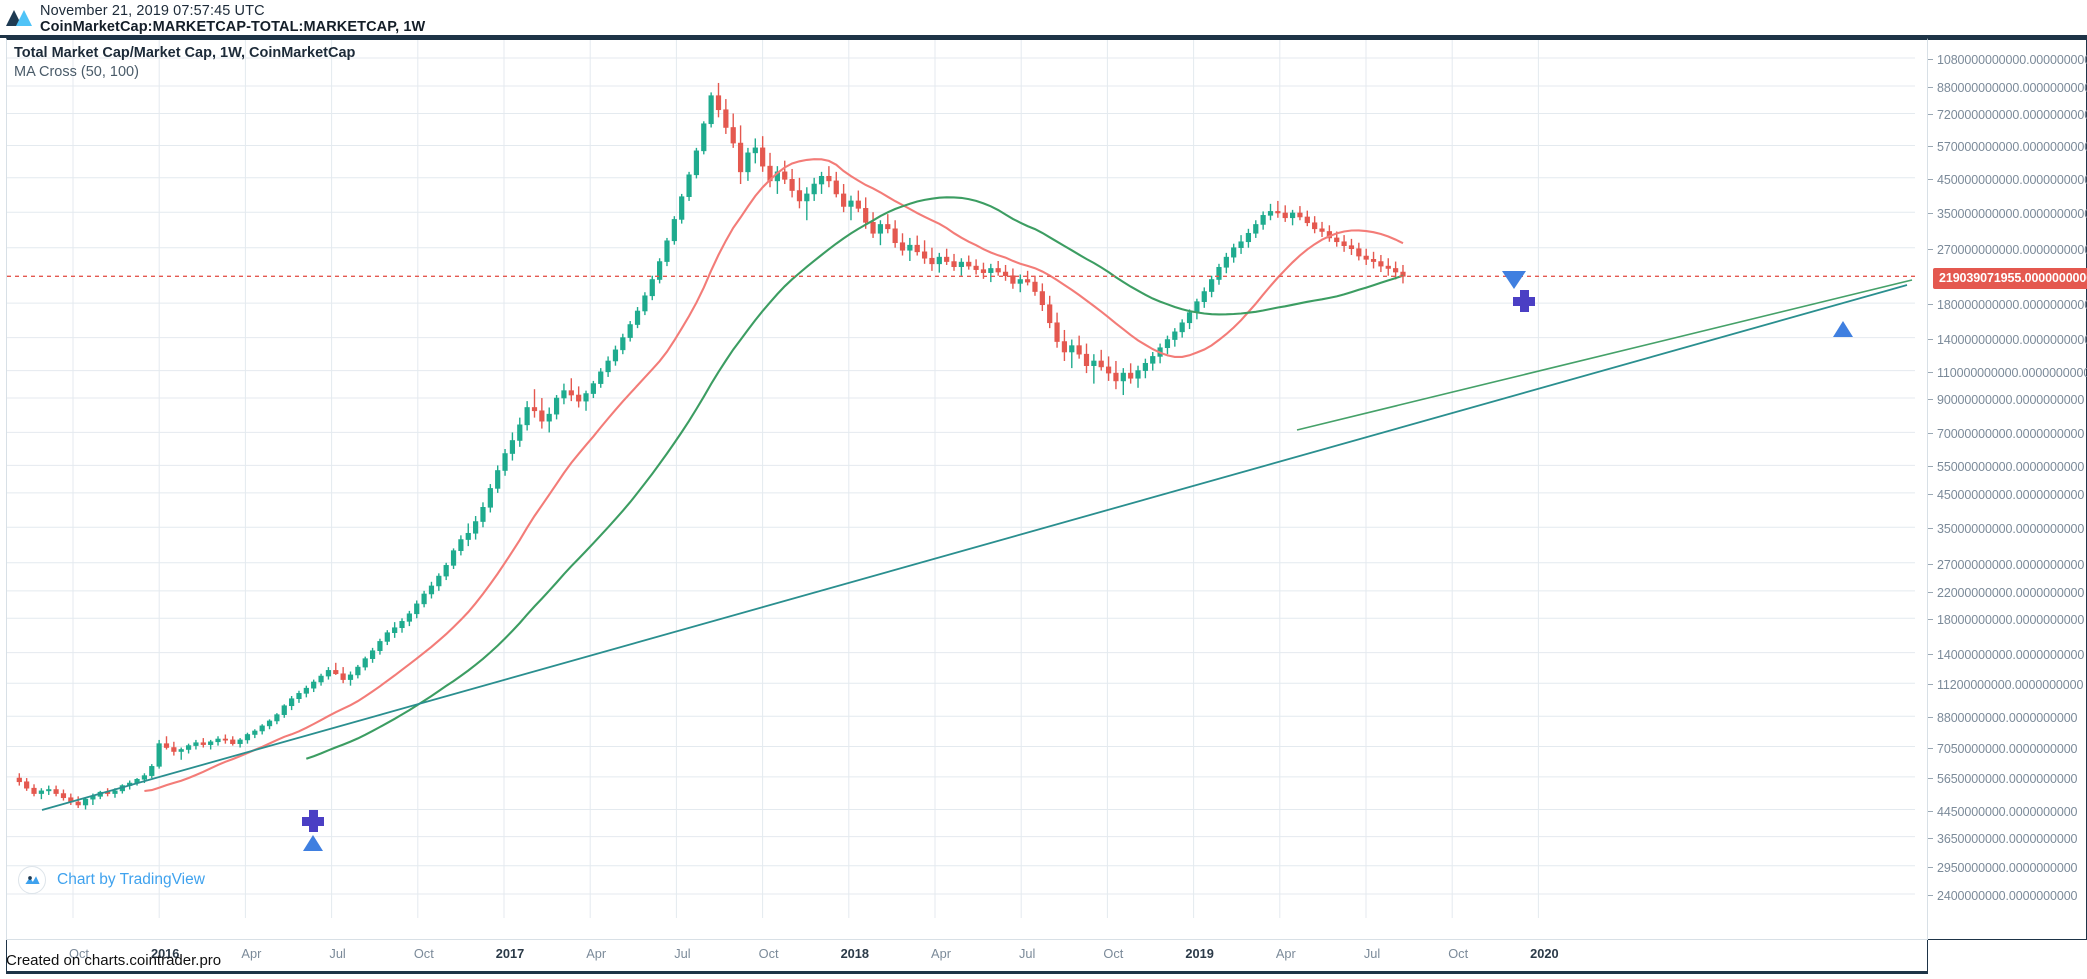 This screenshot has width=2087, height=979. I want to click on time-axis-endcap, so click(1927, 957).